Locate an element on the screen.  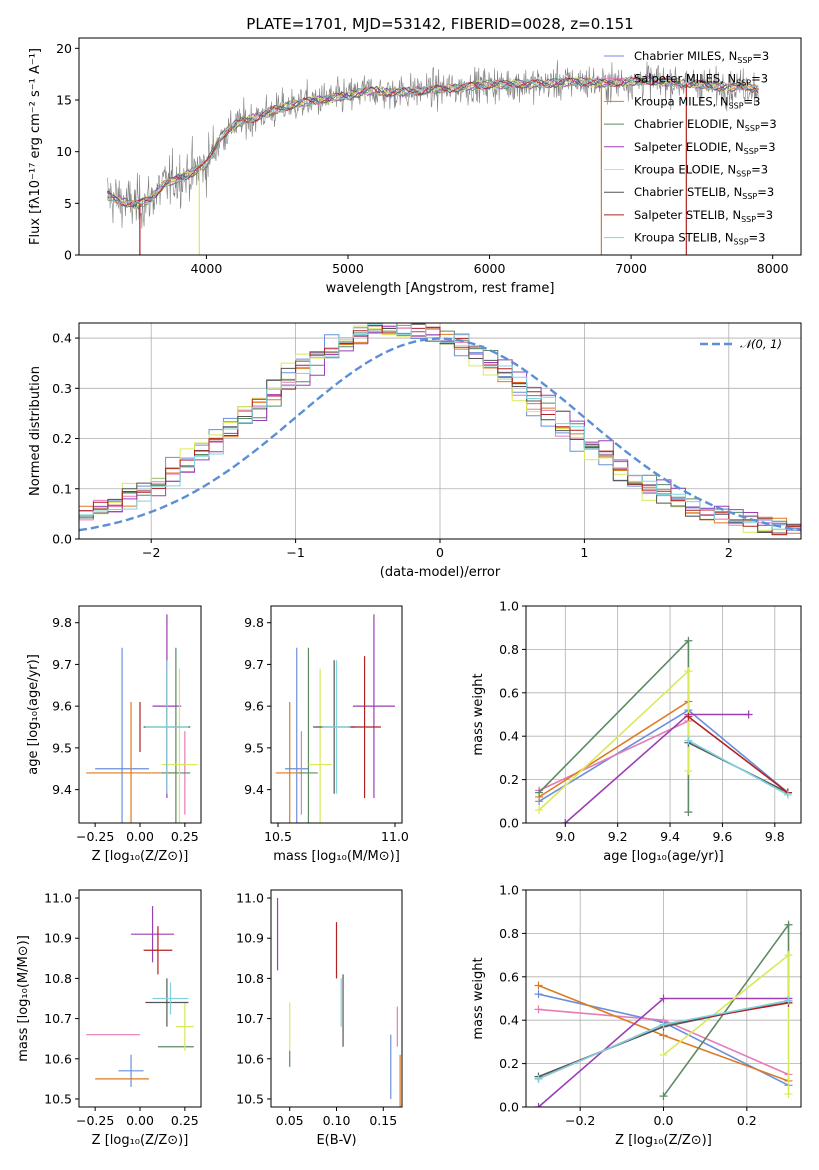
y-tick-label: 1.0 is located at coordinates (509, 606).